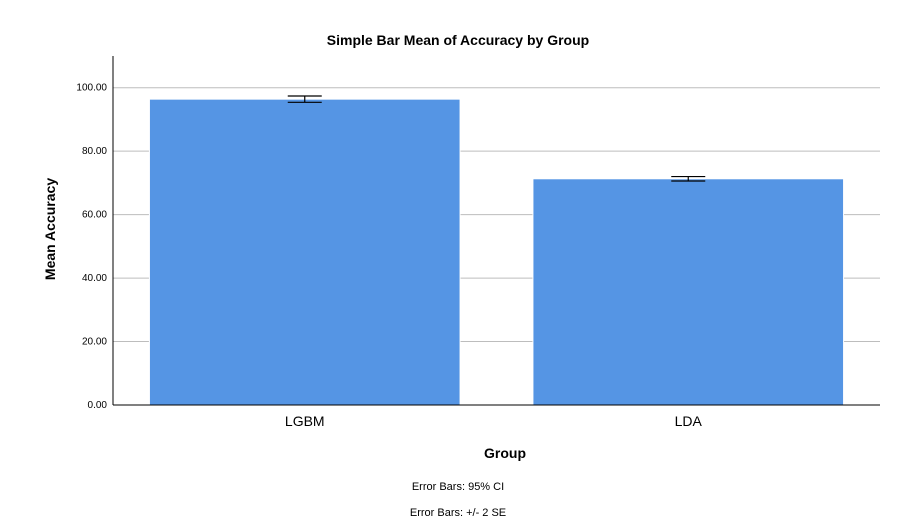 The image size is (904, 532). Describe the element at coordinates (94, 215) in the screenshot. I see `y-tick-label: 60.00` at that location.